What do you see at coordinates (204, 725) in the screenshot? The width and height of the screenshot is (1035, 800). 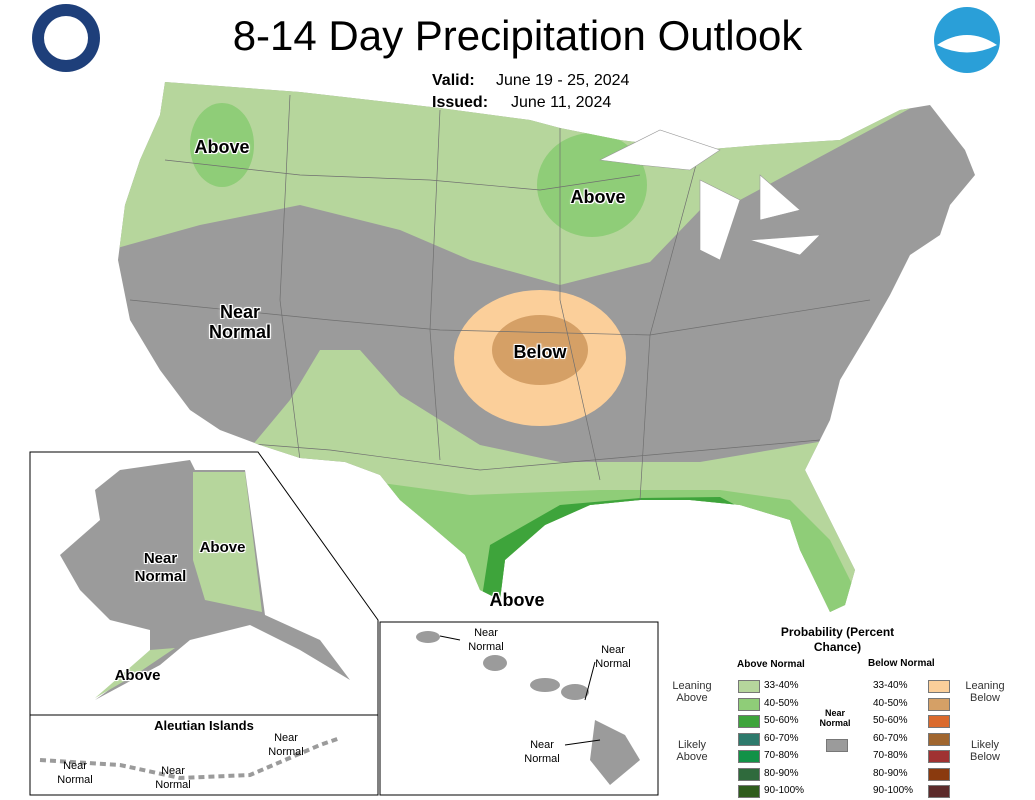 I see `aleutian-title: Aleutian Islands` at bounding box center [204, 725].